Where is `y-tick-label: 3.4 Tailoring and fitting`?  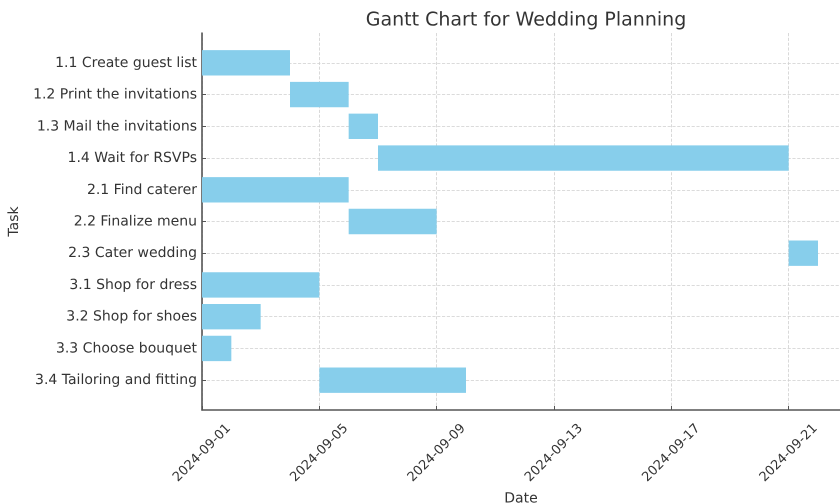
y-tick-label: 3.4 Tailoring and fitting is located at coordinates (116, 380).